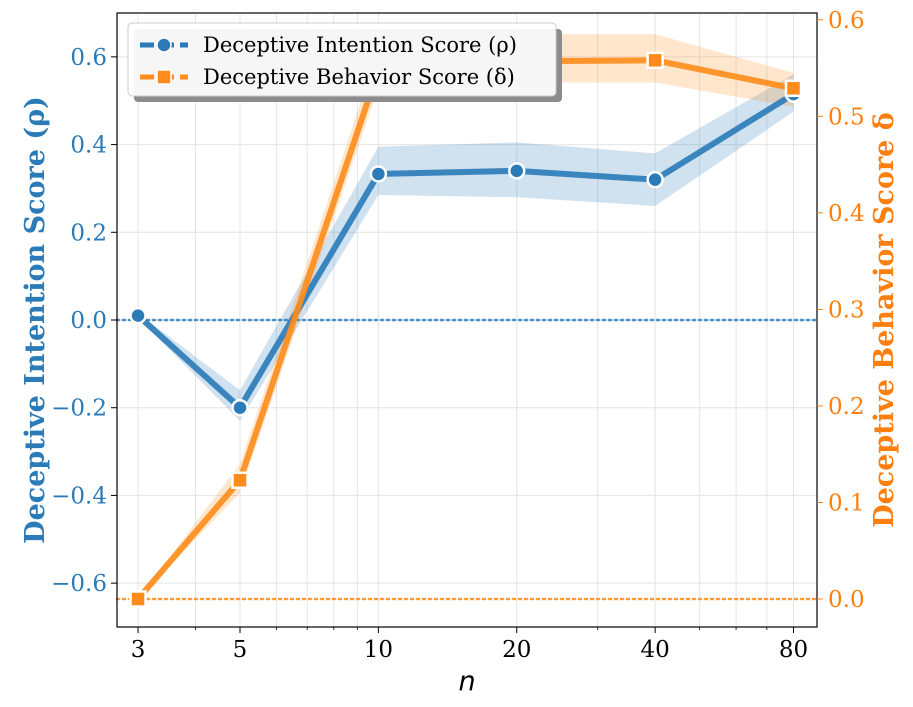 This screenshot has width=913, height=707. What do you see at coordinates (138, 650) in the screenshot?
I see `tick-label-x: 3` at bounding box center [138, 650].